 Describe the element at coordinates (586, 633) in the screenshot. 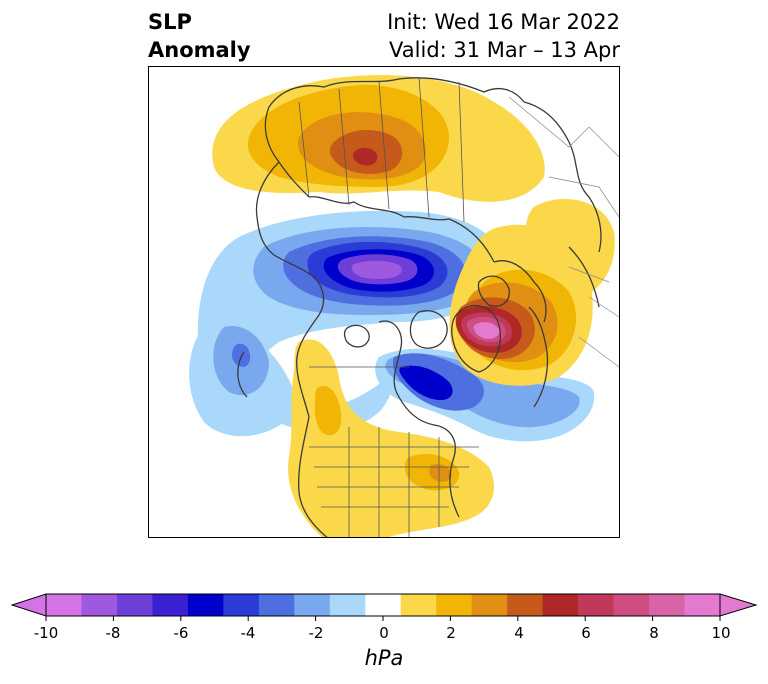

I see `tick-label: 6` at that location.